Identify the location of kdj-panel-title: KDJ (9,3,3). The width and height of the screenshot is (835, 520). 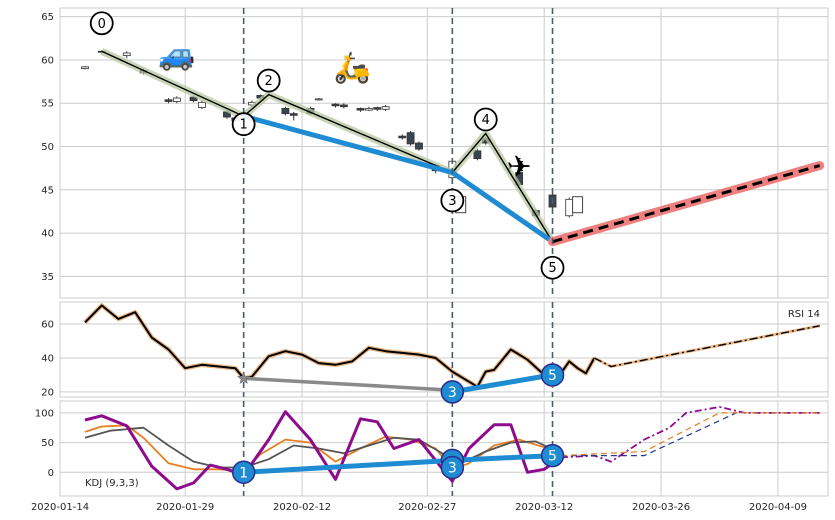
(112, 483).